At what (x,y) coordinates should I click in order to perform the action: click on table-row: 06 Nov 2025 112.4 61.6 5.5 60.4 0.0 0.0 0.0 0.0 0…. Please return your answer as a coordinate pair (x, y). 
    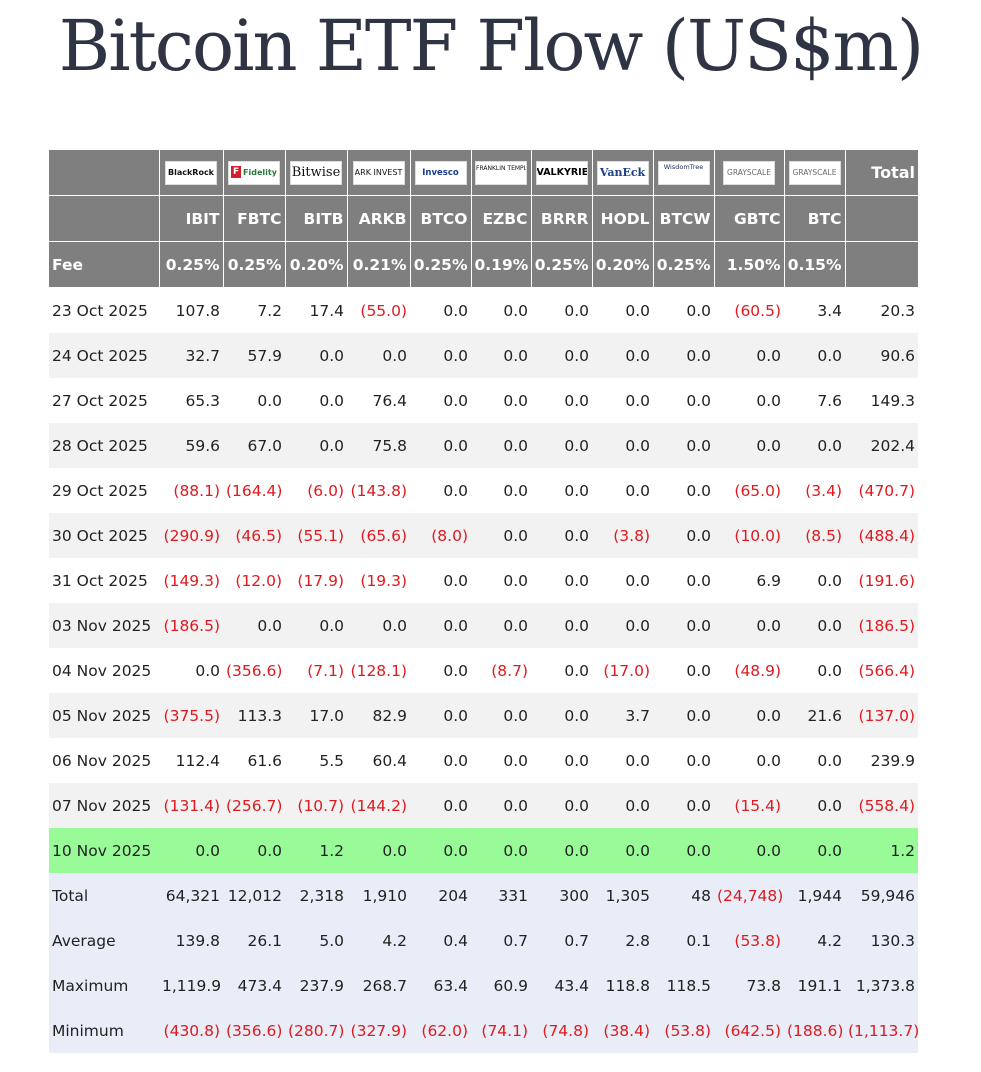
    Looking at the image, I should click on (483, 760).